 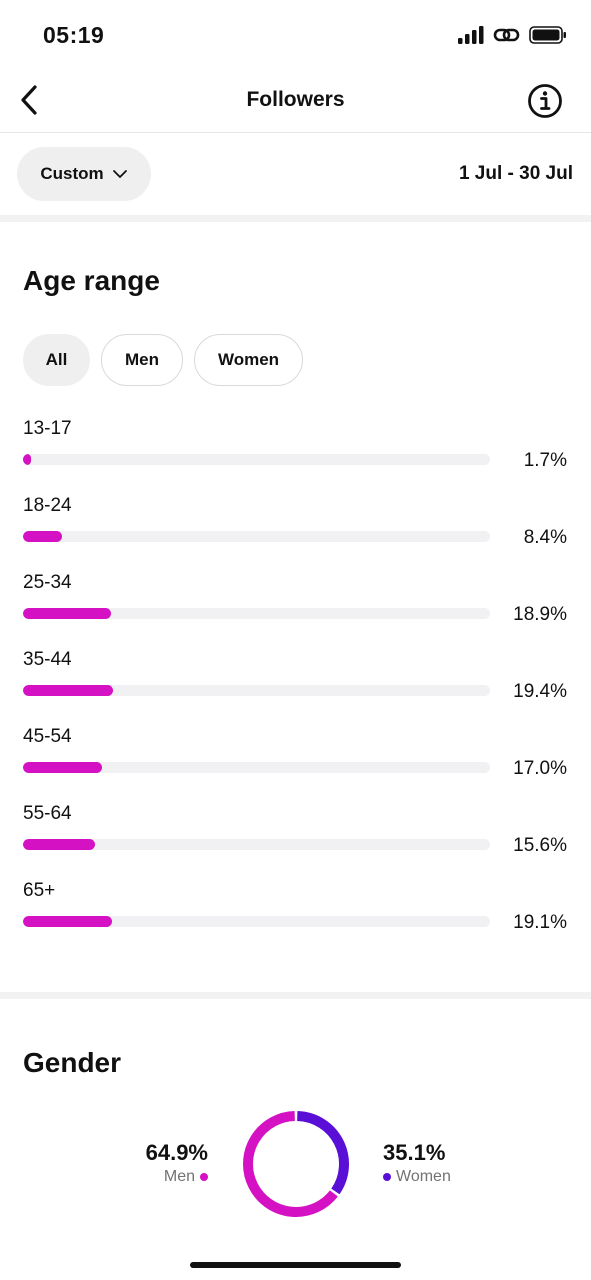 I want to click on gender-chart: 64.9% Men 35.1% Women, so click(x=295, y=1165).